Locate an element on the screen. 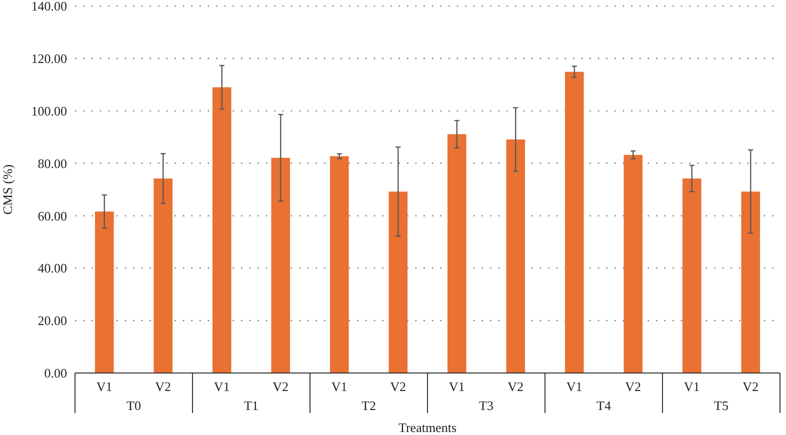 This screenshot has height=435, width=786. y-tick-label: 60.00 is located at coordinates (52, 216).